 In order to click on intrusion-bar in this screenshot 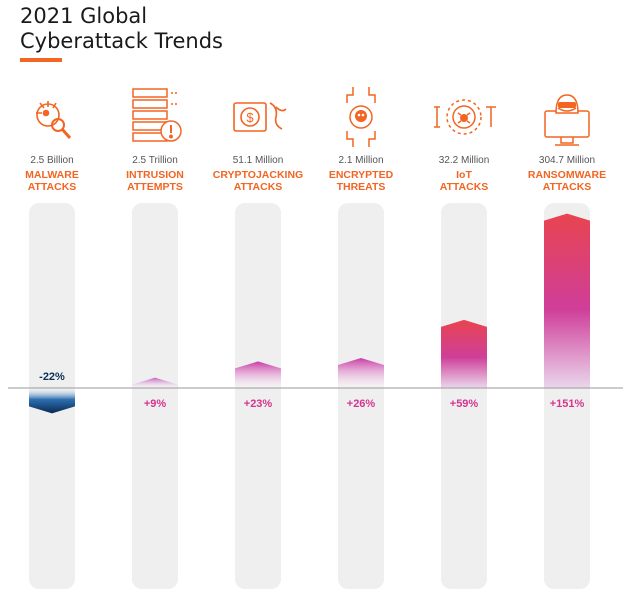, I will do `click(155, 382)`.